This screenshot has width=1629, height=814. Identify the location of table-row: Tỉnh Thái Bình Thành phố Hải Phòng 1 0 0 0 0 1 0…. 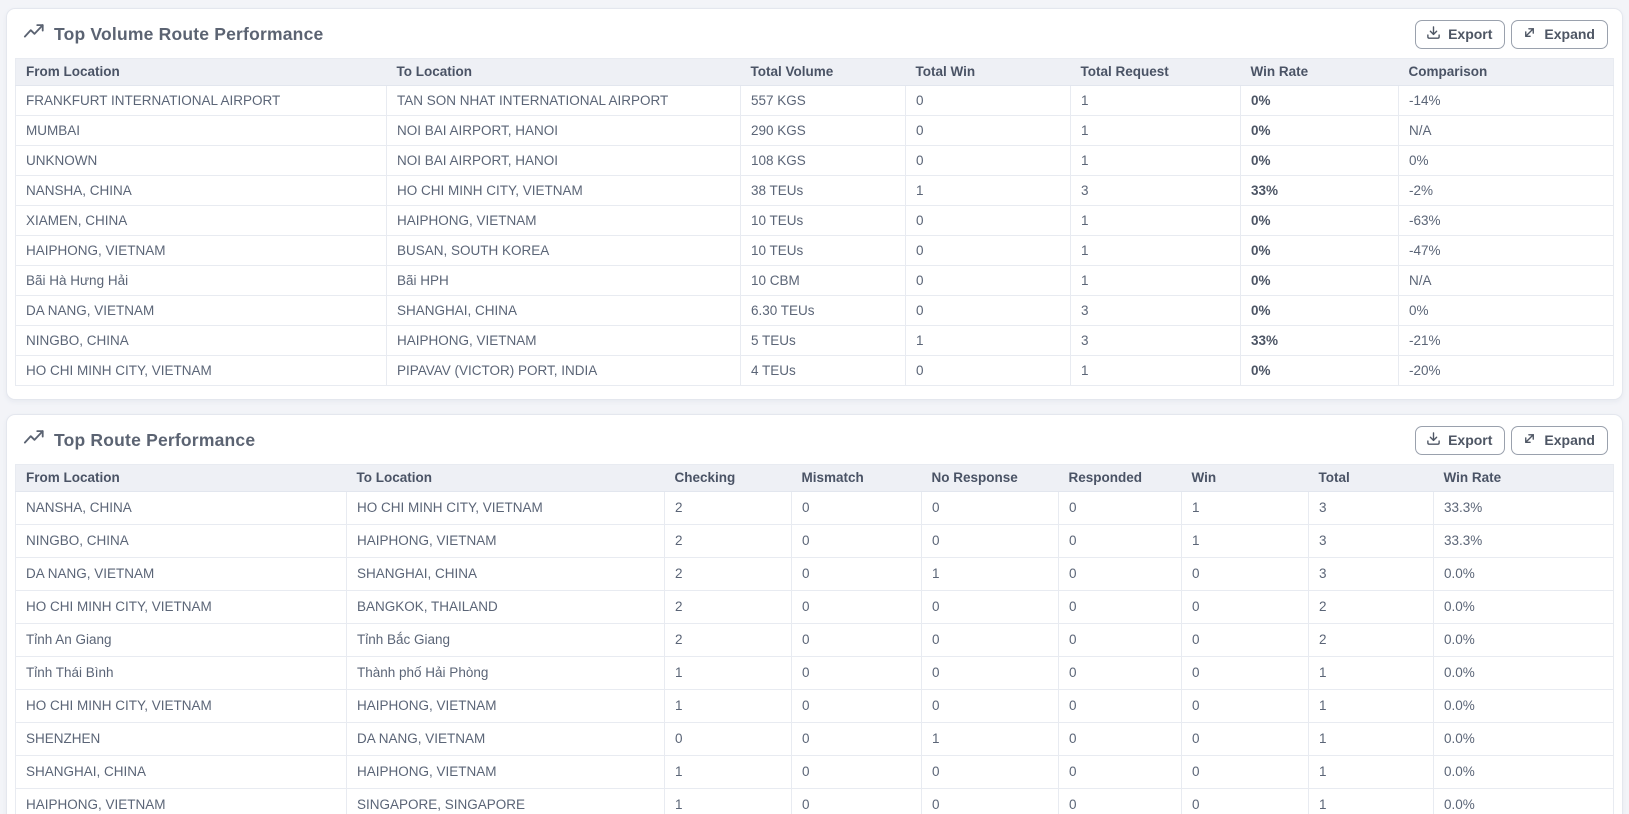
(814, 673).